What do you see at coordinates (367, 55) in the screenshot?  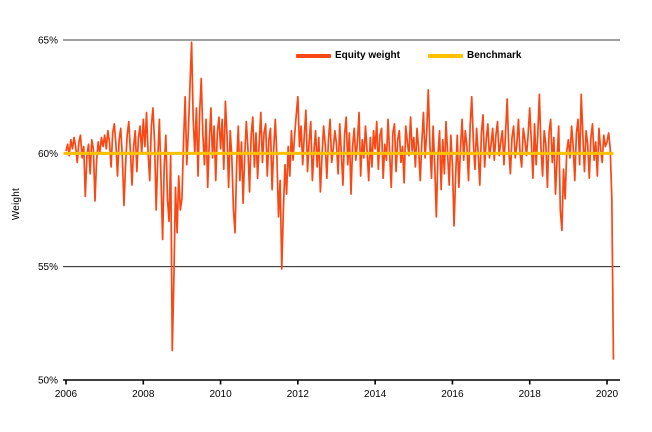 I see `legend-label-equity-weight: Equity weight` at bounding box center [367, 55].